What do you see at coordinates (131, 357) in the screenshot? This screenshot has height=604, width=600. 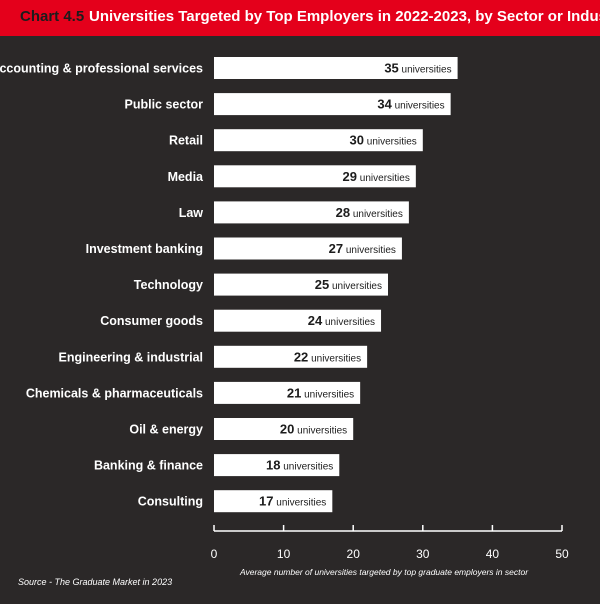 I see `category-label: Engineering & industrial` at bounding box center [131, 357].